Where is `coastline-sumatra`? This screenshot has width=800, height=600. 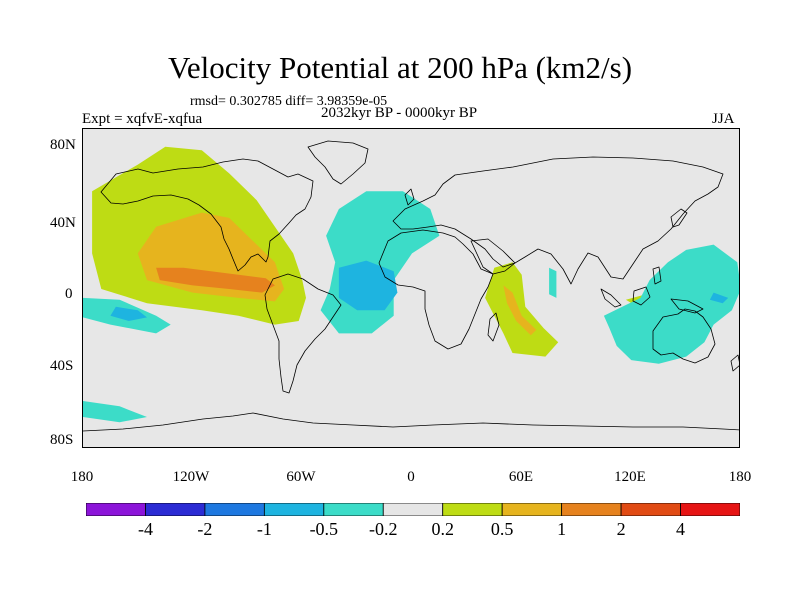 coastline-sumatra is located at coordinates (611, 298).